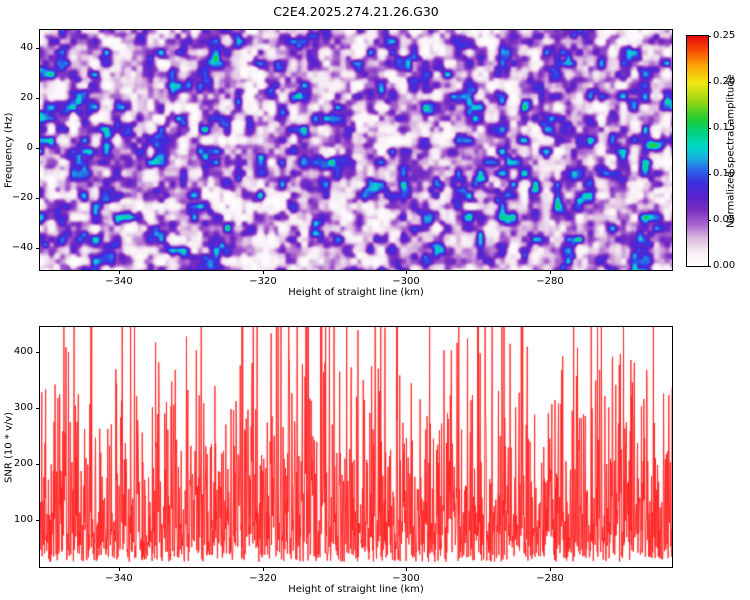 This screenshot has height=600, width=750. Describe the element at coordinates (23, 519) in the screenshot. I see `y-tick-label: 100` at that location.